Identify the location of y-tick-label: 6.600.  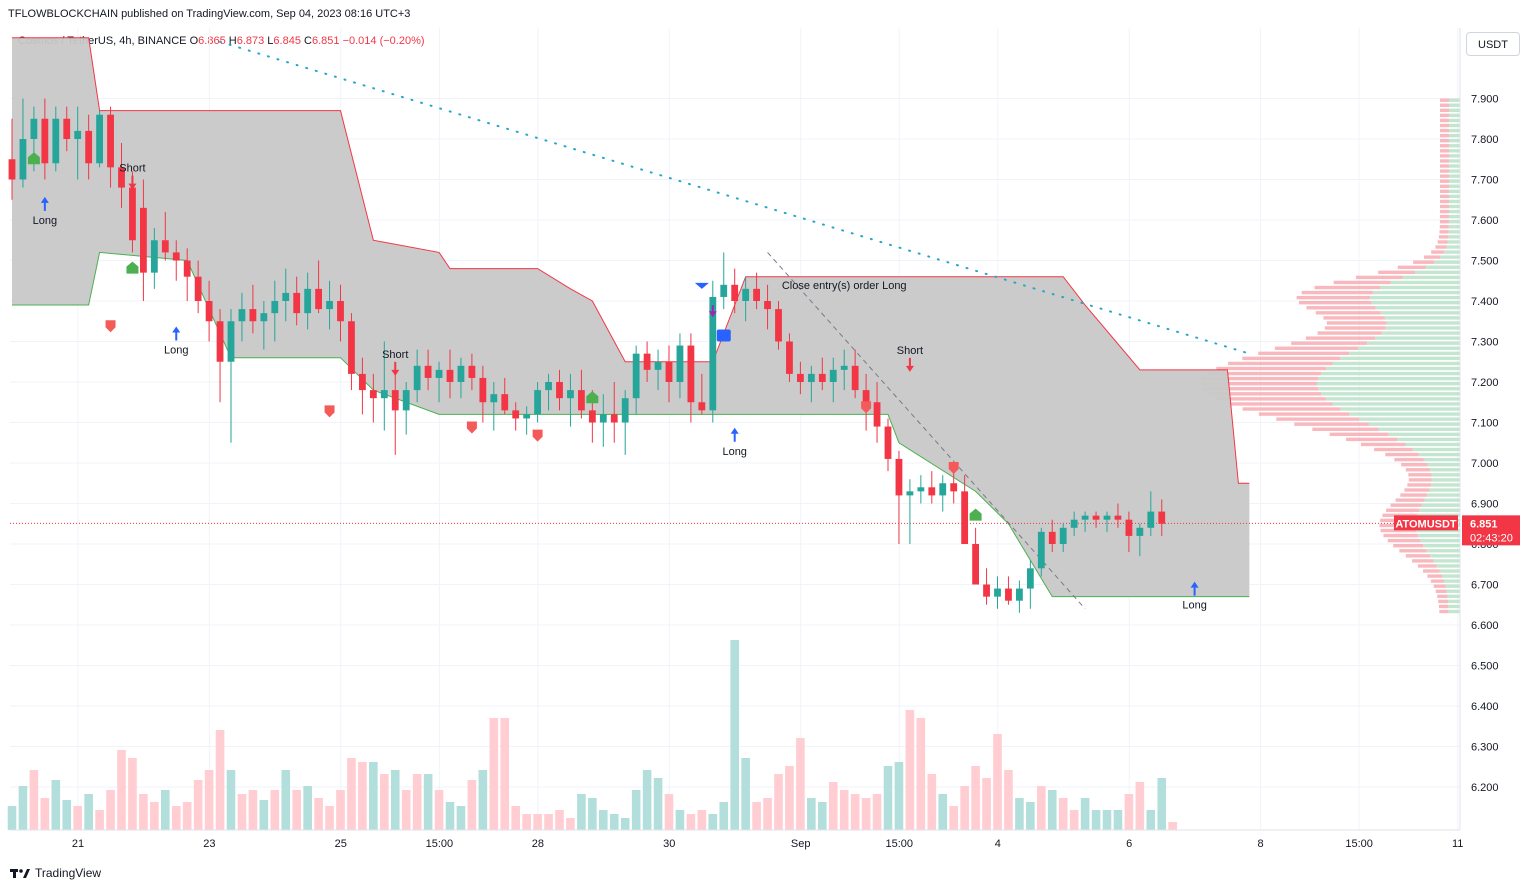
(1485, 626).